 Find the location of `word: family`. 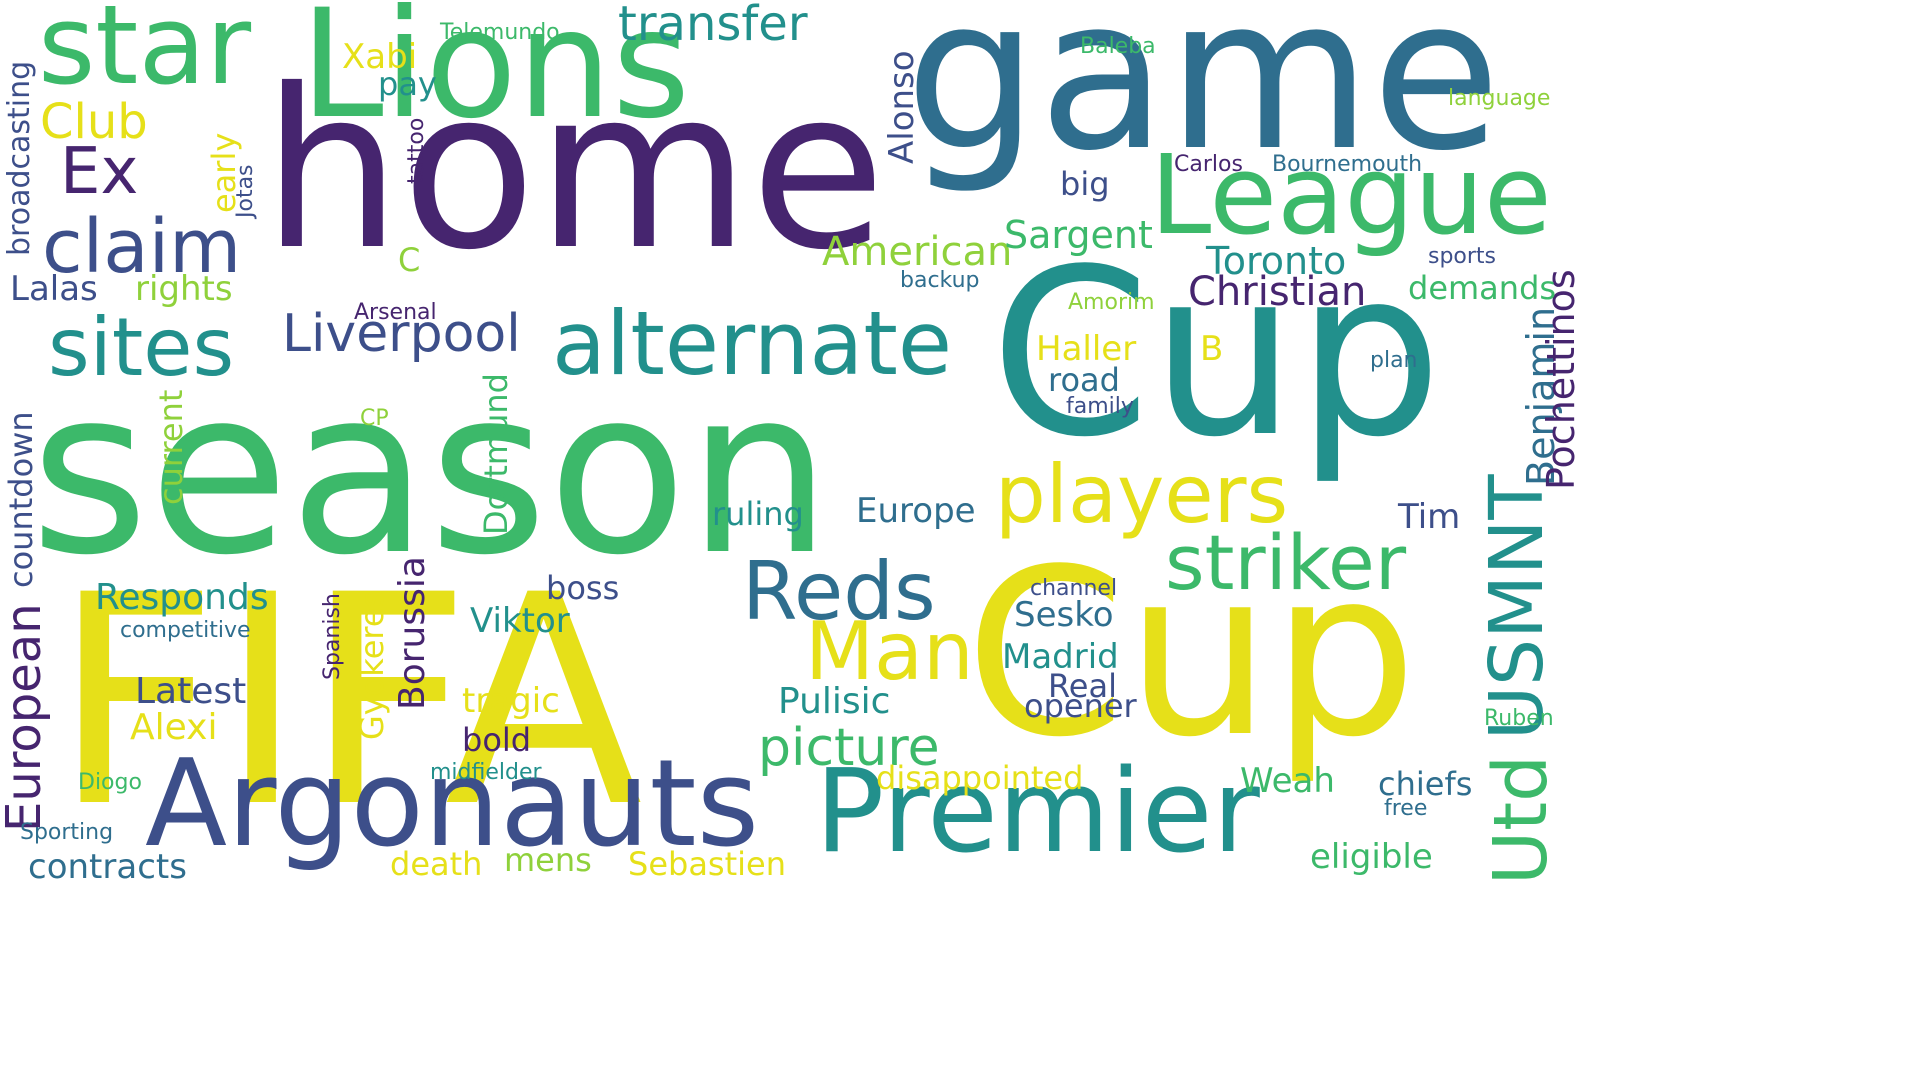

word: family is located at coordinates (1100, 406).